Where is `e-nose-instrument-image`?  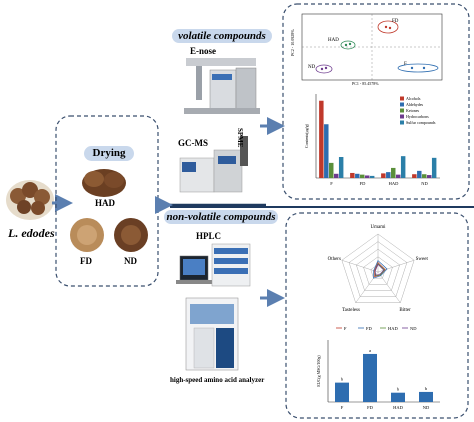
e-nose-instrument-image is located at coordinates (222, 86).